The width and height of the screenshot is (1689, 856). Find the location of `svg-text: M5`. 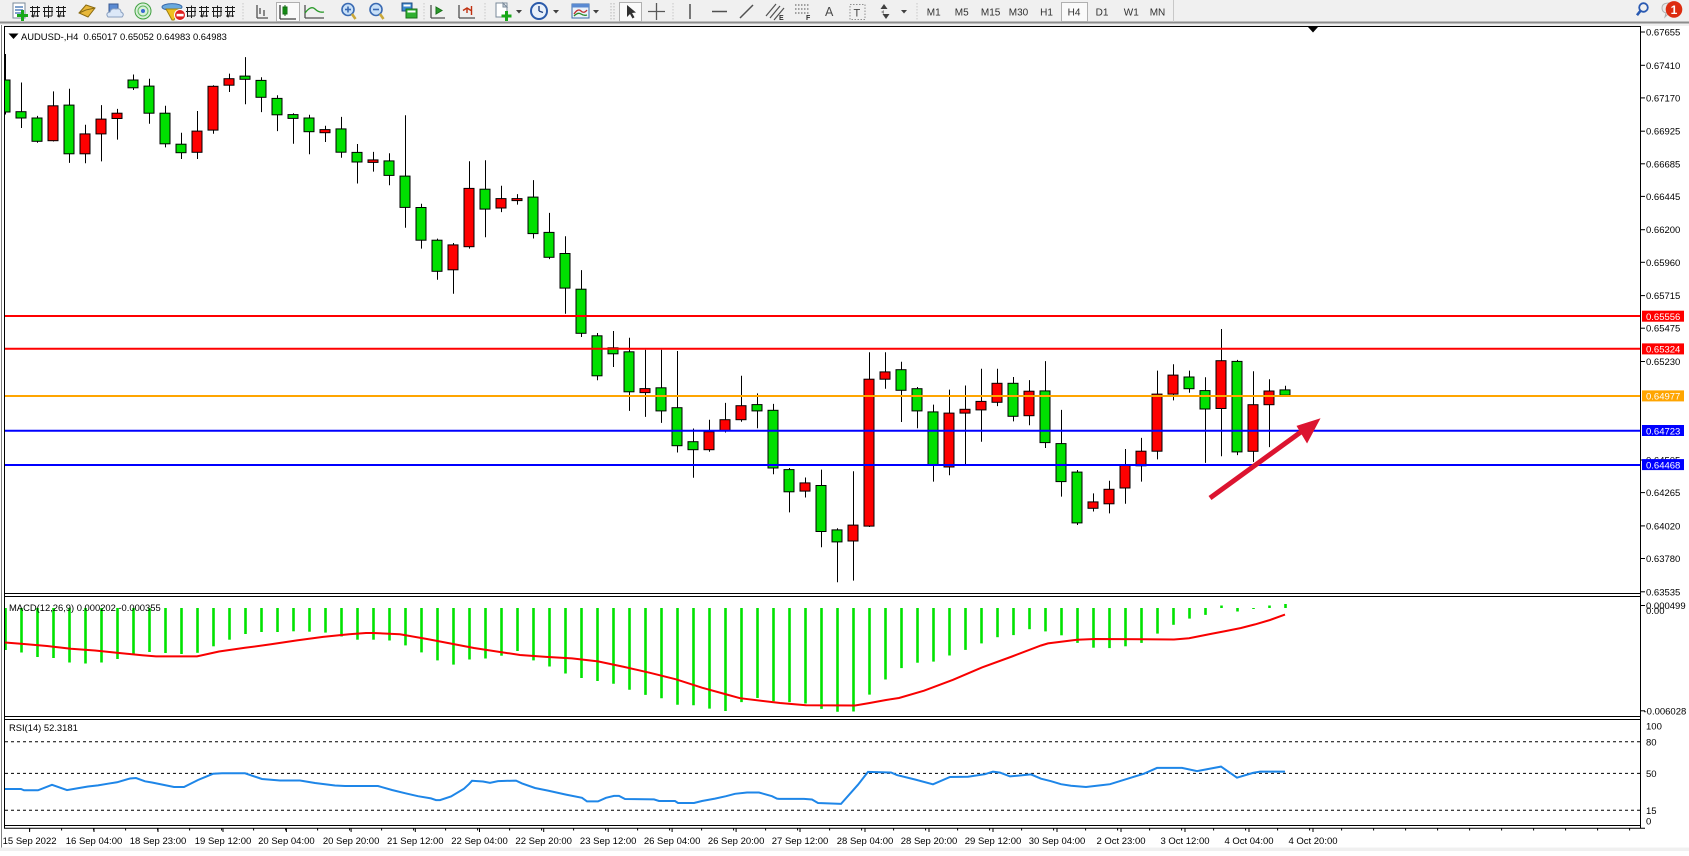

svg-text: M5 is located at coordinates (962, 13).